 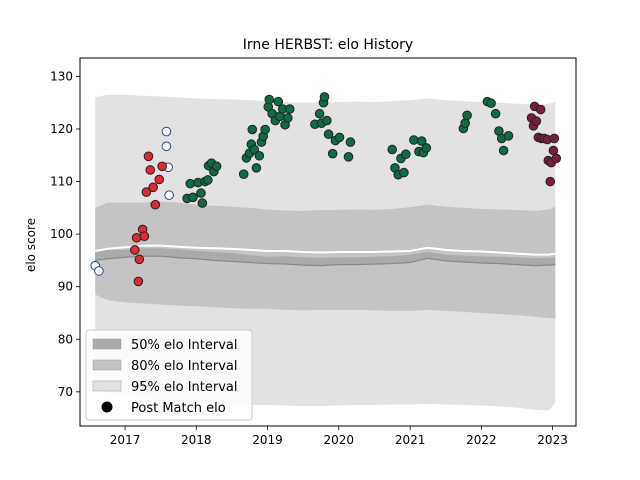 I want to click on legend-label: 95% elo Interval, so click(x=184, y=387).